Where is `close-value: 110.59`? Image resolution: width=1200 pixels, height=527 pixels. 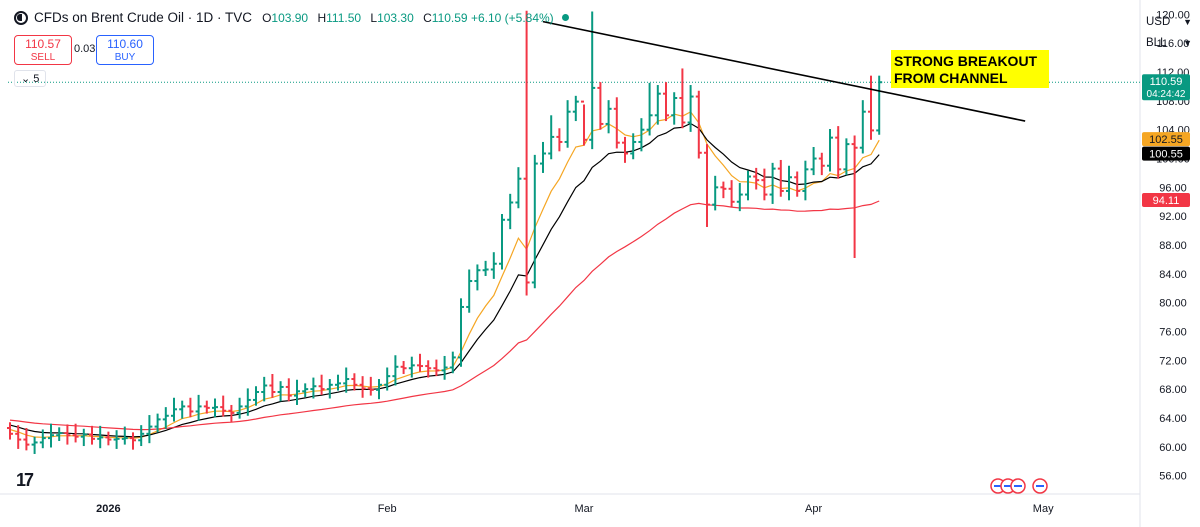
close-value: 110.59 is located at coordinates (449, 17).